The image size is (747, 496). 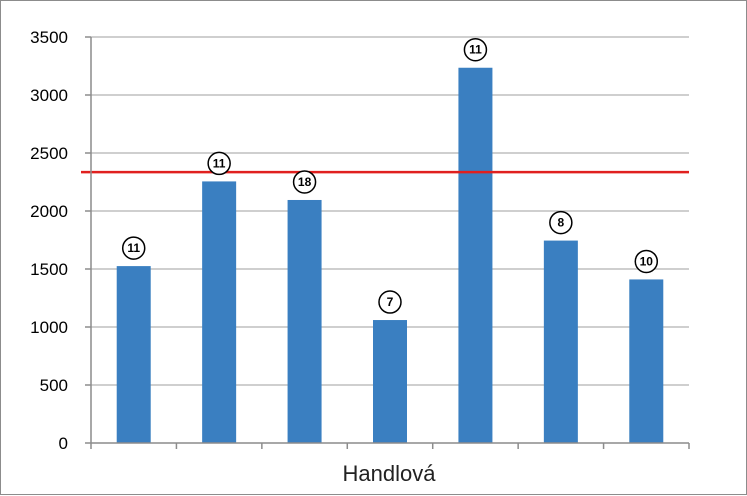 What do you see at coordinates (49, 153) in the screenshot?
I see `y-tick-label: 2500` at bounding box center [49, 153].